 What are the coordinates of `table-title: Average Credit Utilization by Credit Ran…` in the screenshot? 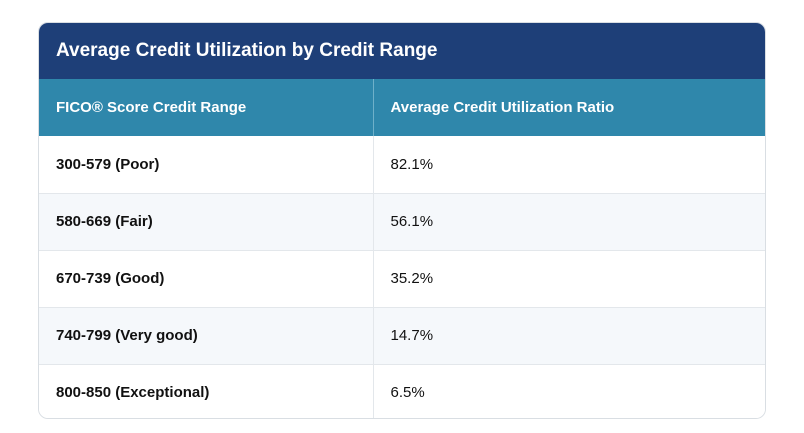 It's located at (402, 51).